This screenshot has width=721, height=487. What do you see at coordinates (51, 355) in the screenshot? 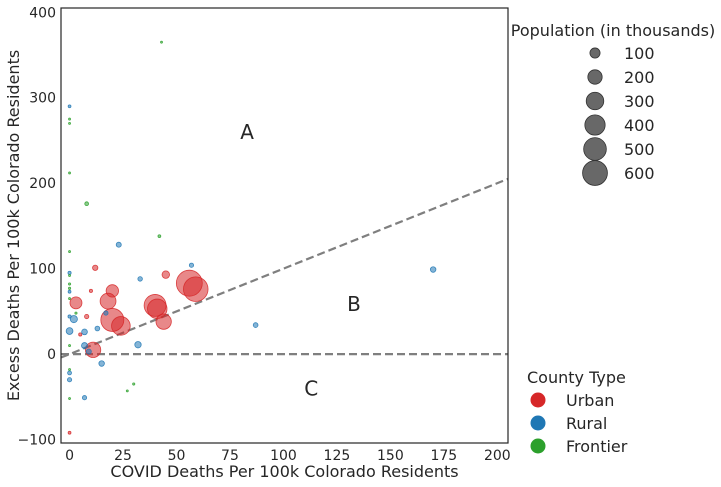
I see `y-tick-label: 0` at bounding box center [51, 355].